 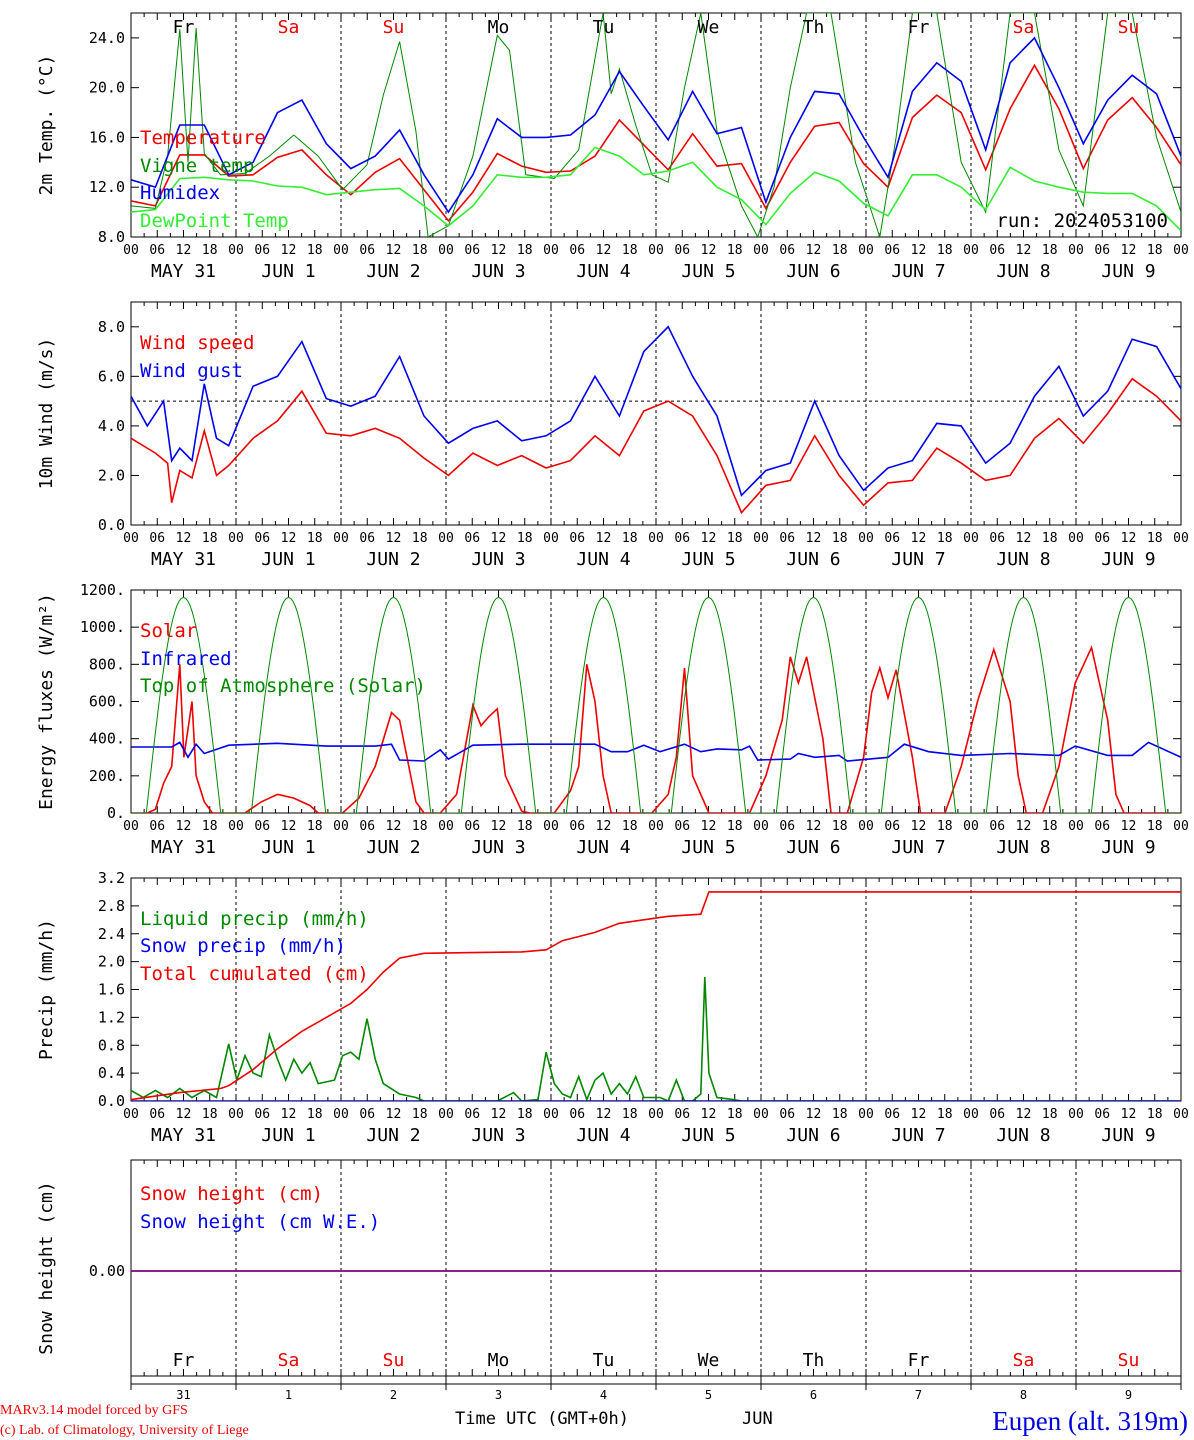 What do you see at coordinates (46, 414) in the screenshot?
I see `y-axis-label: 10m Wind (m/s)` at bounding box center [46, 414].